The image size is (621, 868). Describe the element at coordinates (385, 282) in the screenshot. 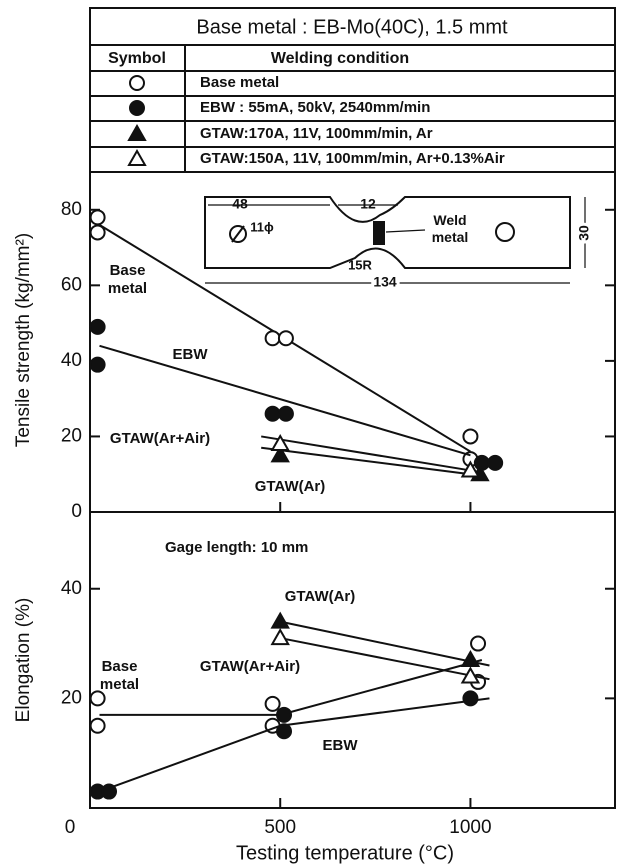

I see `inset-label: 134` at that location.